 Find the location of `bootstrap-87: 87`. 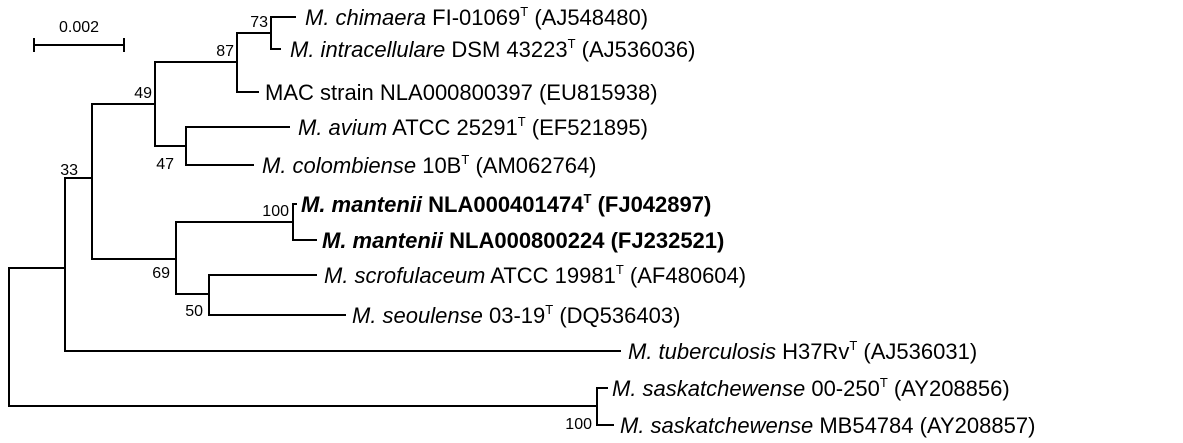

bootstrap-87: 87 is located at coordinates (225, 51).